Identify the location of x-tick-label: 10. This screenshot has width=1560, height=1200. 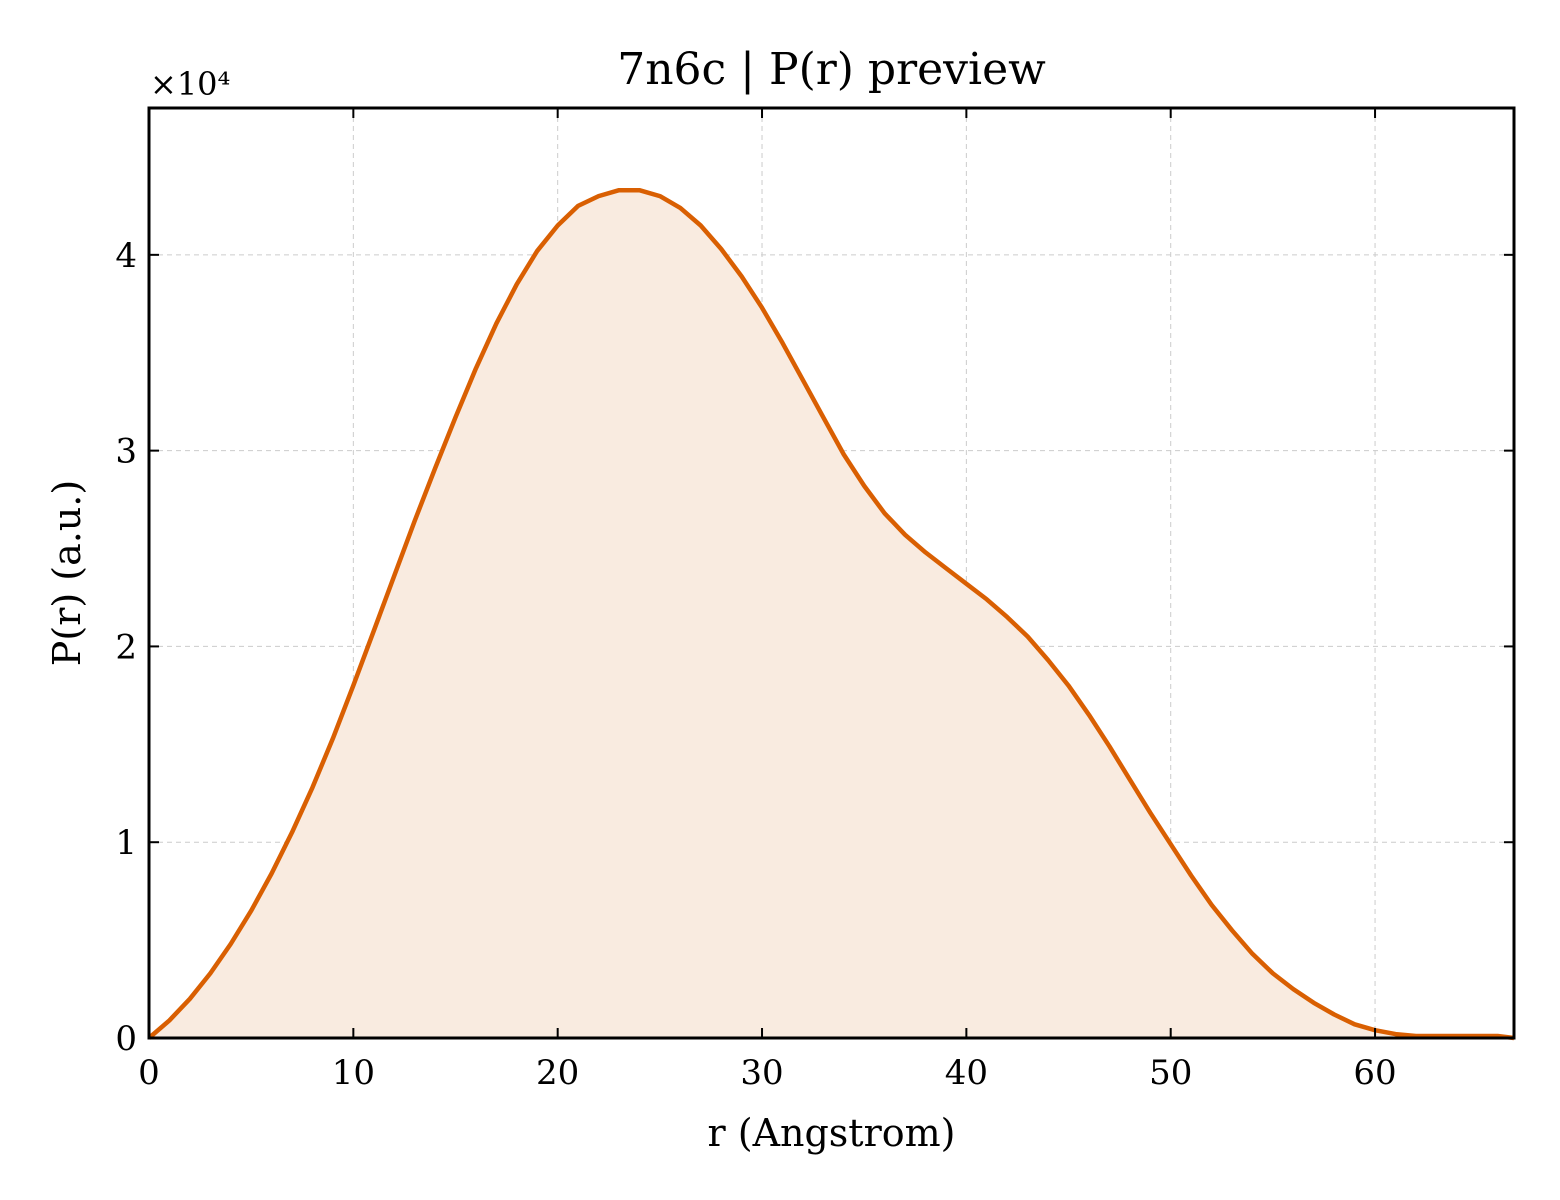
(353, 1073).